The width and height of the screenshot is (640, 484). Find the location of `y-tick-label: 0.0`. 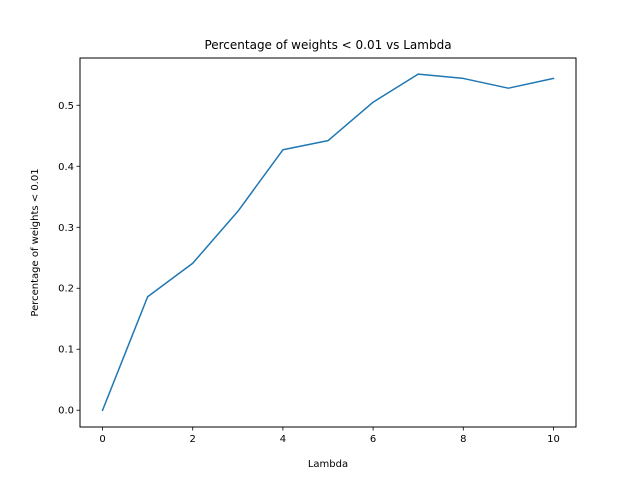

y-tick-label: 0.0 is located at coordinates (66, 411).